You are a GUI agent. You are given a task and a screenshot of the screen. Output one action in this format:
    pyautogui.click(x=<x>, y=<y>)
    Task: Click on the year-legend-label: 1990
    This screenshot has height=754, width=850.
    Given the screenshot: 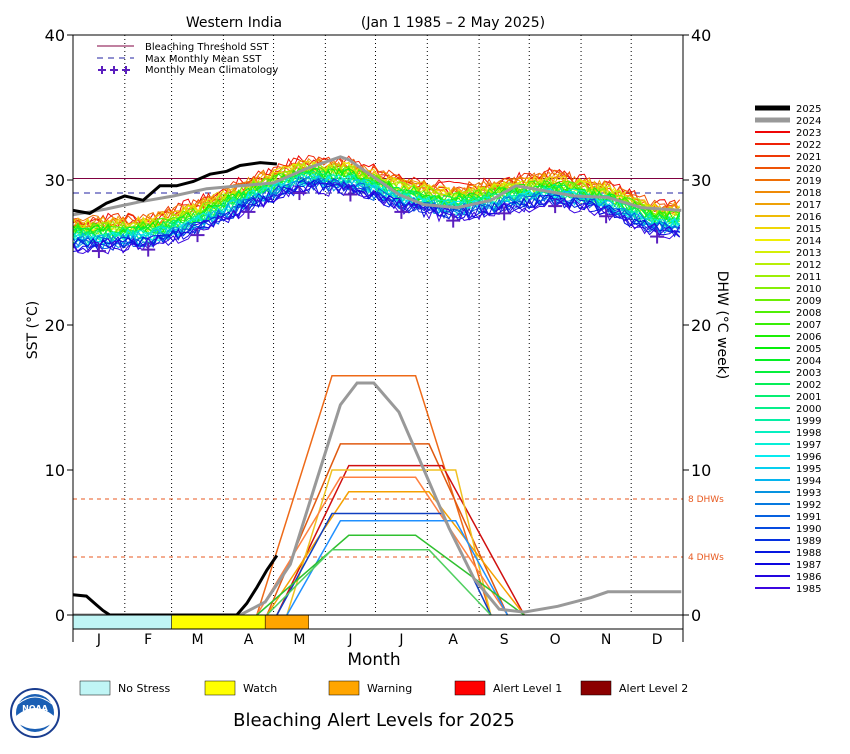 What is the action you would take?
    pyautogui.click(x=808, y=529)
    